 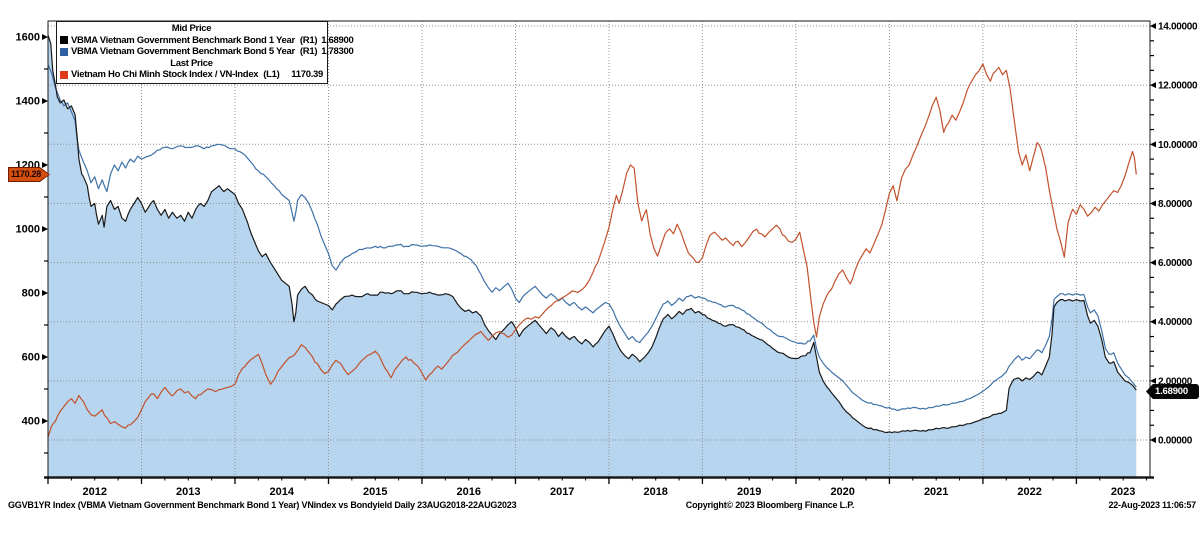 I want to click on vnindex-last-price: 1170.39, so click(x=307, y=74).